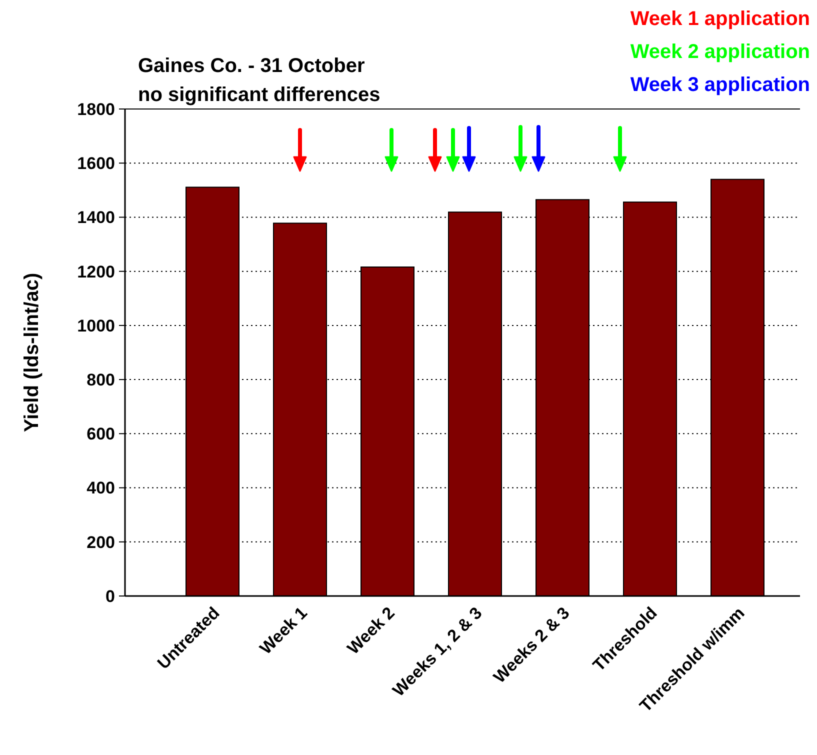 This screenshot has height=755, width=817. Describe the element at coordinates (720, 85) in the screenshot. I see `text: Week 3 application` at that location.